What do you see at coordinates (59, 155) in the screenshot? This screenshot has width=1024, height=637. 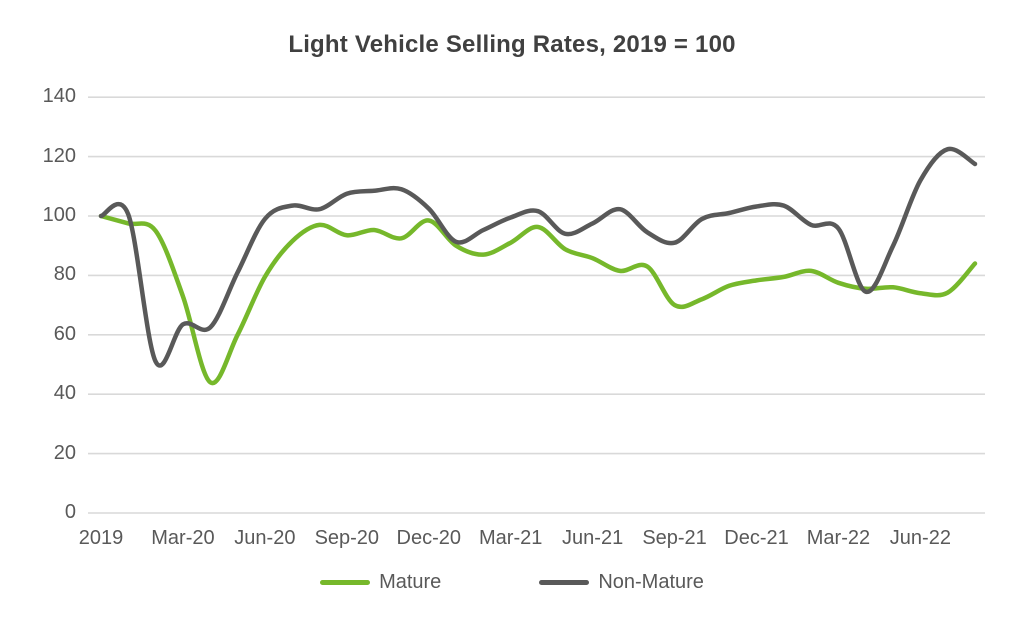 I see `y-tick-label: 120` at bounding box center [59, 155].